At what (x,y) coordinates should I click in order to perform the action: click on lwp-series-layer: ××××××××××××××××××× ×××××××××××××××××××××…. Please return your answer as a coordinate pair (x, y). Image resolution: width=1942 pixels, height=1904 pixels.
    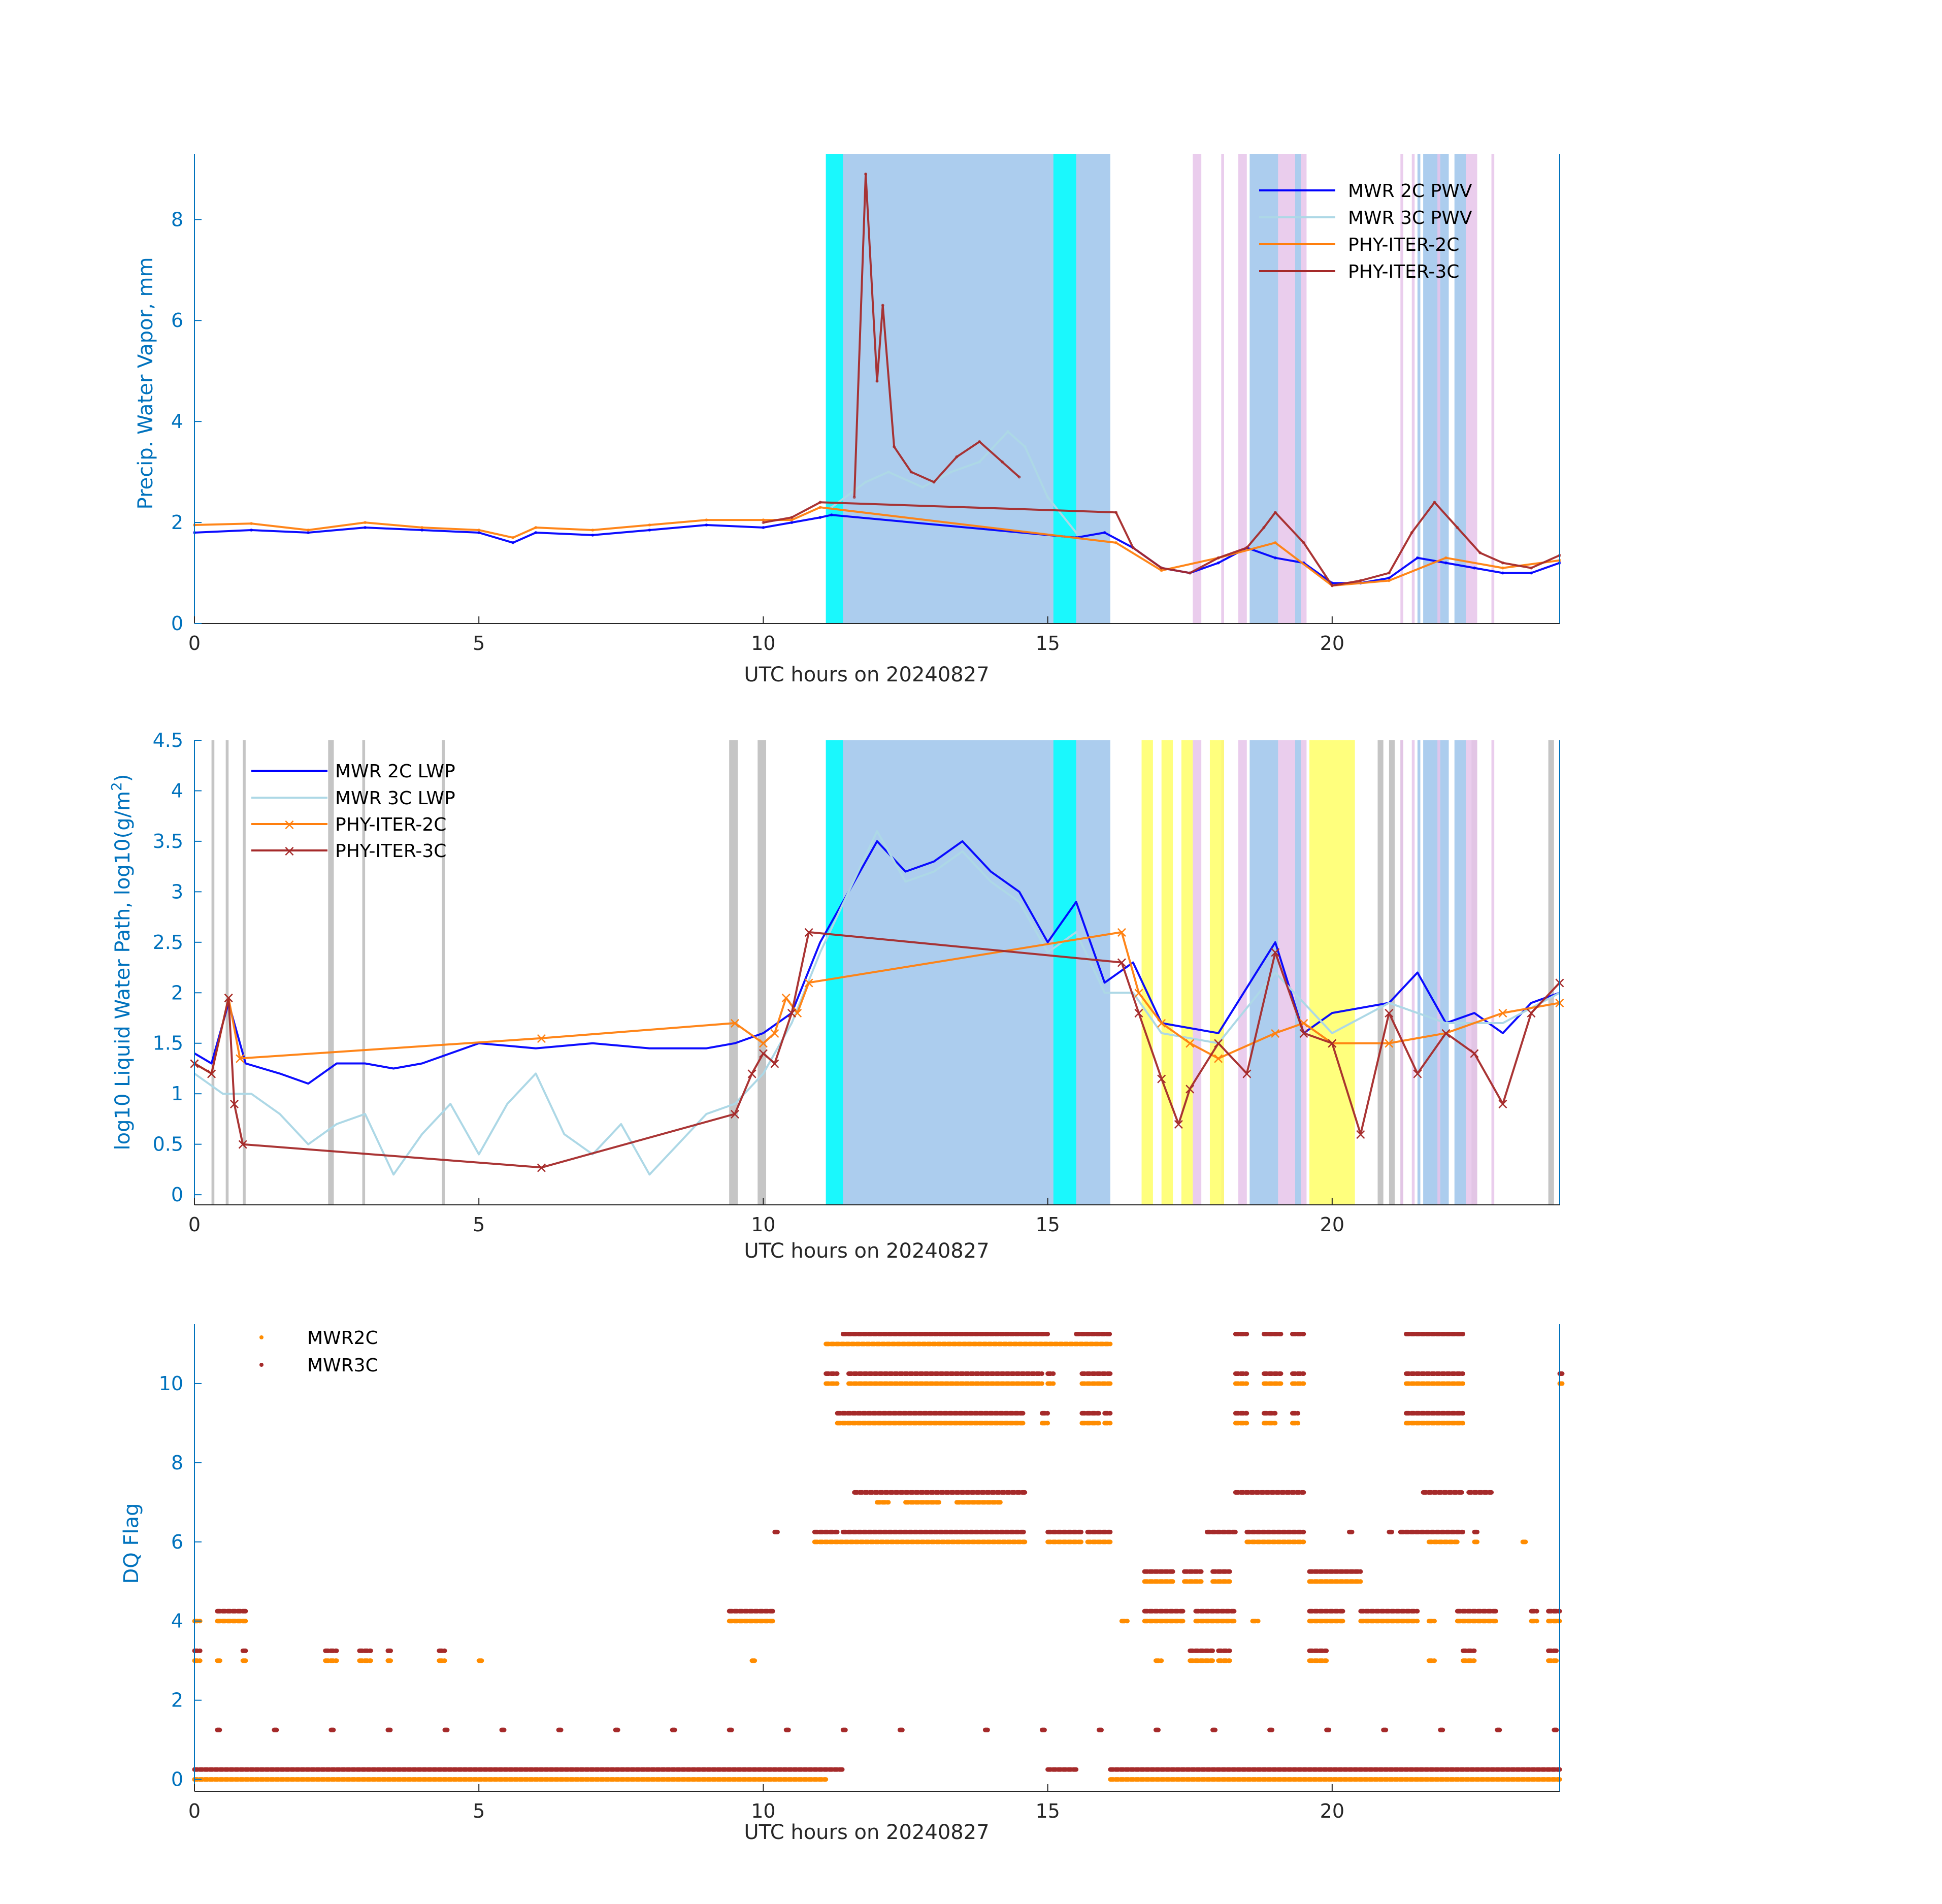
    Looking at the image, I should click on (877, 1003).